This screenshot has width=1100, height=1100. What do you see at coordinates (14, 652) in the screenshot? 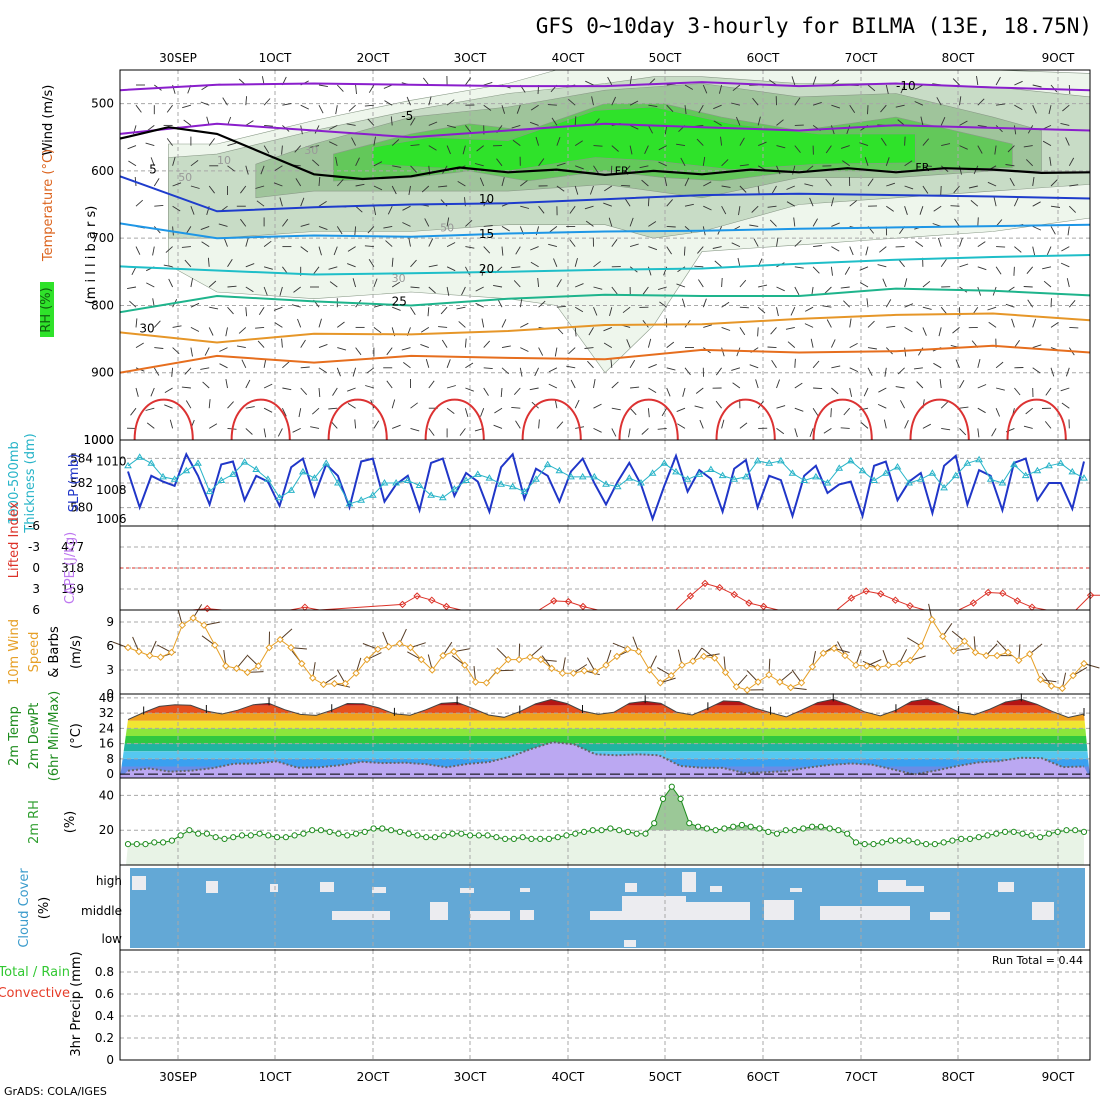
I see `wind-axis-label: 10m Wind` at bounding box center [14, 652].